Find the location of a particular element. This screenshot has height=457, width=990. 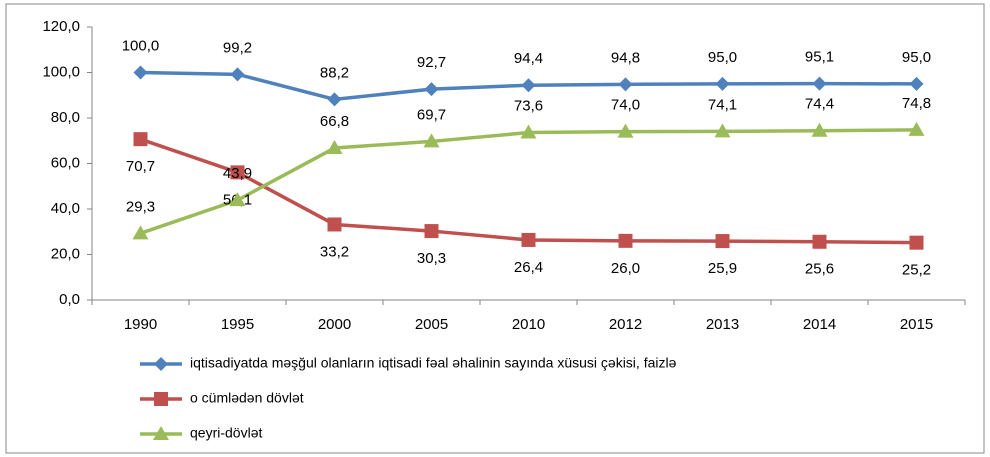

data-label: 26,0 is located at coordinates (625, 268).